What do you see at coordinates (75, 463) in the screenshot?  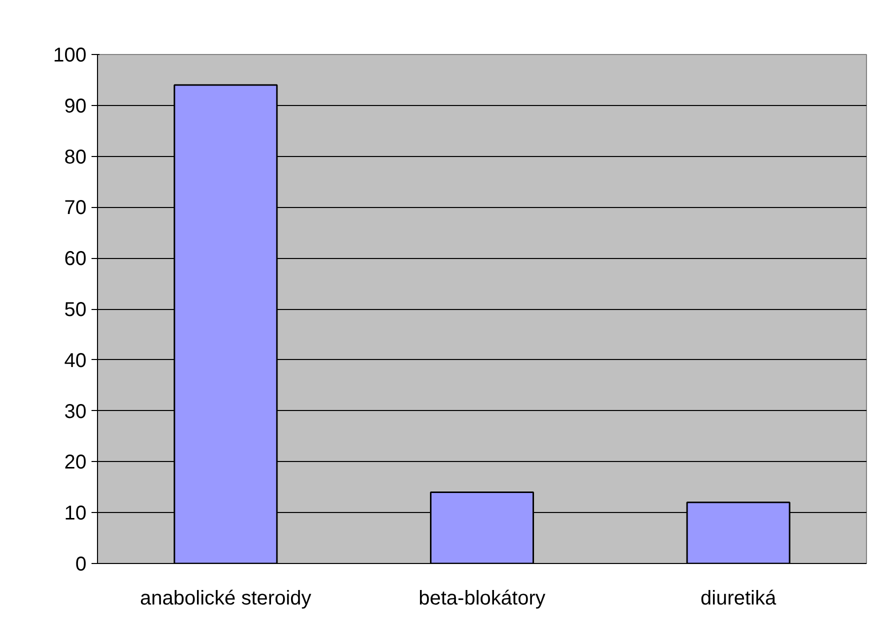 I see `y-tick-label: 20` at bounding box center [75, 463].